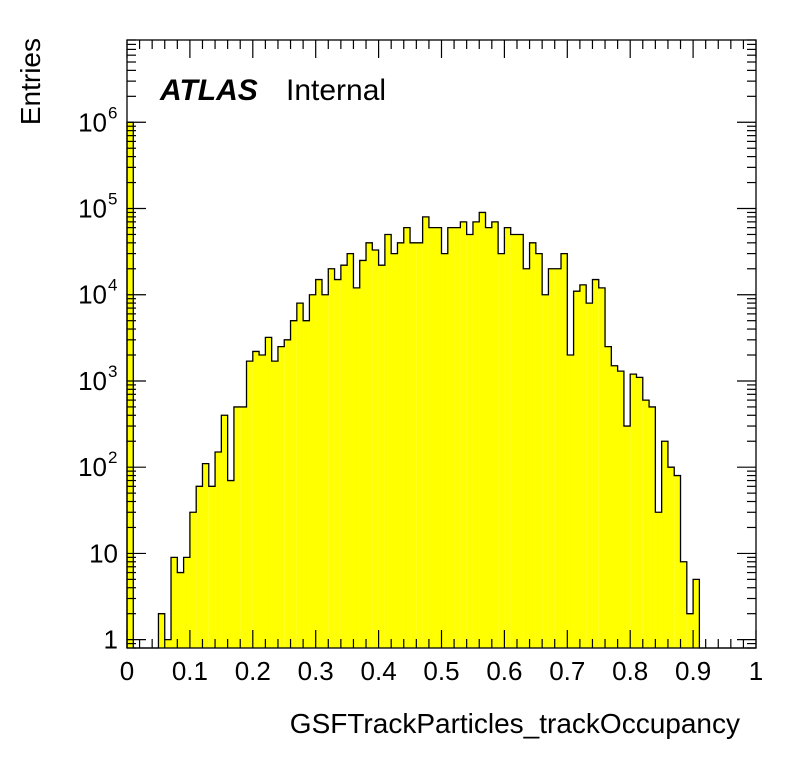 The width and height of the screenshot is (796, 772). What do you see at coordinates (693, 671) in the screenshot?
I see `x-tick-label: 0.9` at bounding box center [693, 671].